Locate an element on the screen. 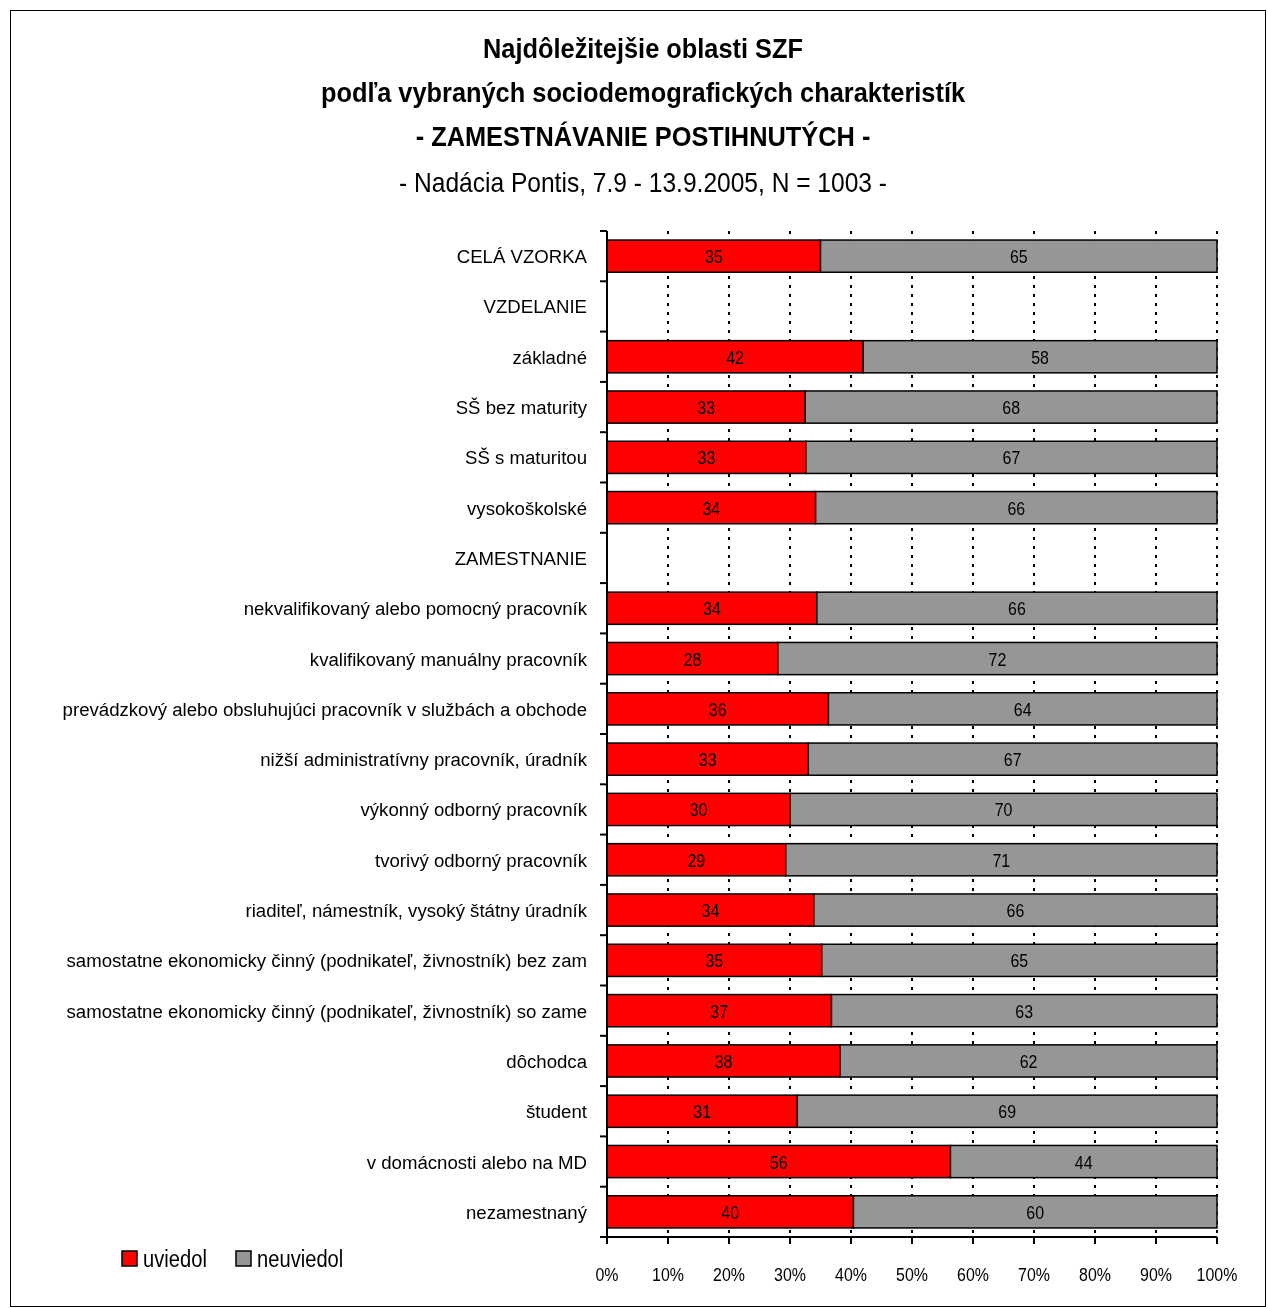  x-tick-label: 80% is located at coordinates (1095, 1274).